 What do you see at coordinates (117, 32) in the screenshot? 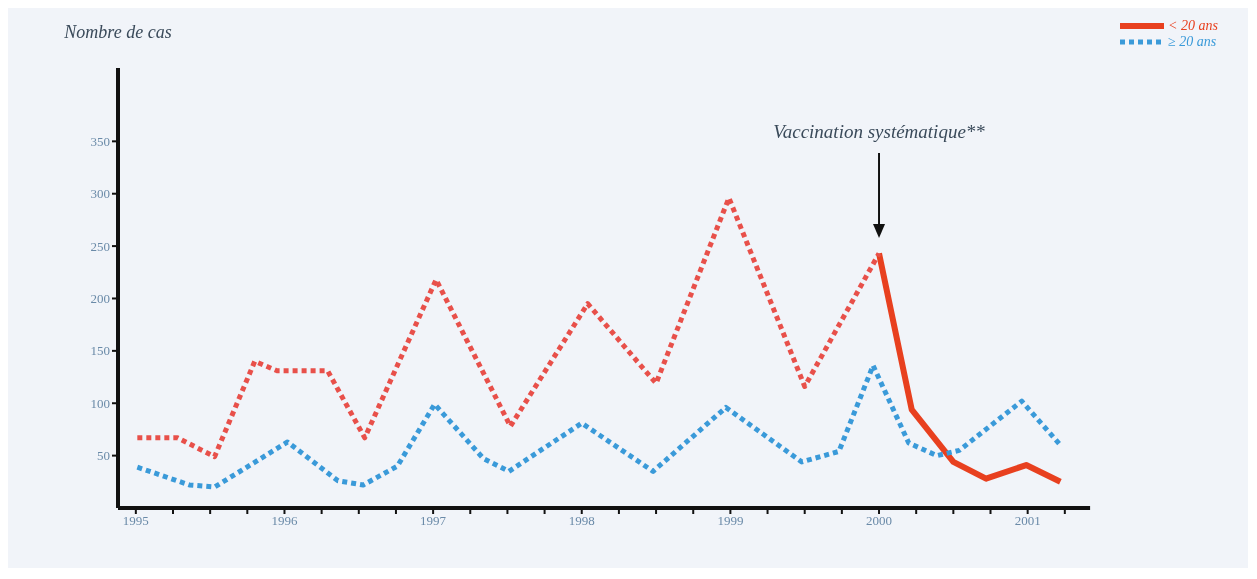
I see `y-axis-title: Nombre de cas` at bounding box center [117, 32].